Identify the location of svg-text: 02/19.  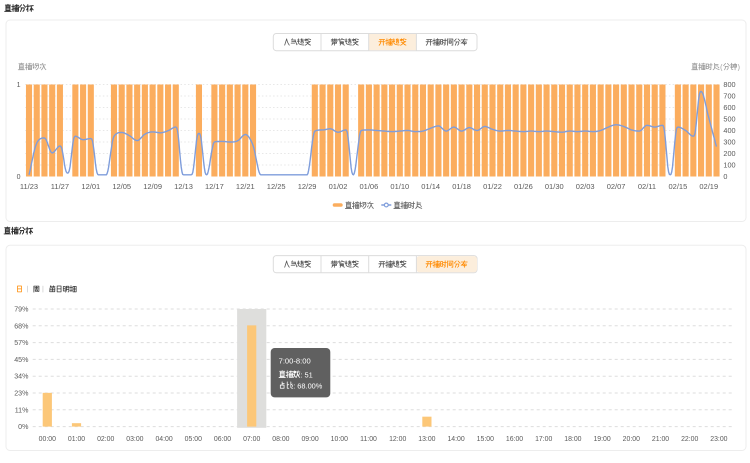
(708, 186).